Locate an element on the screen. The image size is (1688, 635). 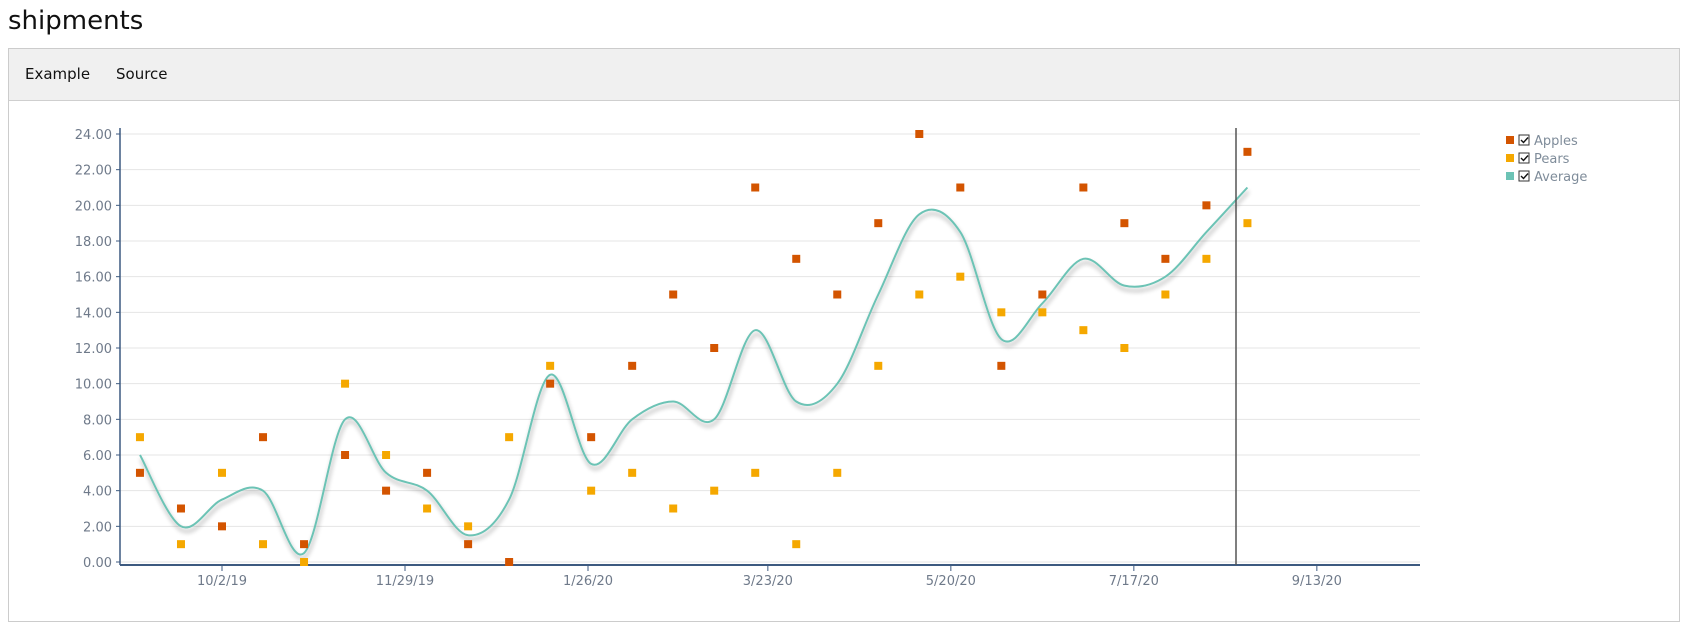
legend-item-pears: Pears is located at coordinates (1538, 159).